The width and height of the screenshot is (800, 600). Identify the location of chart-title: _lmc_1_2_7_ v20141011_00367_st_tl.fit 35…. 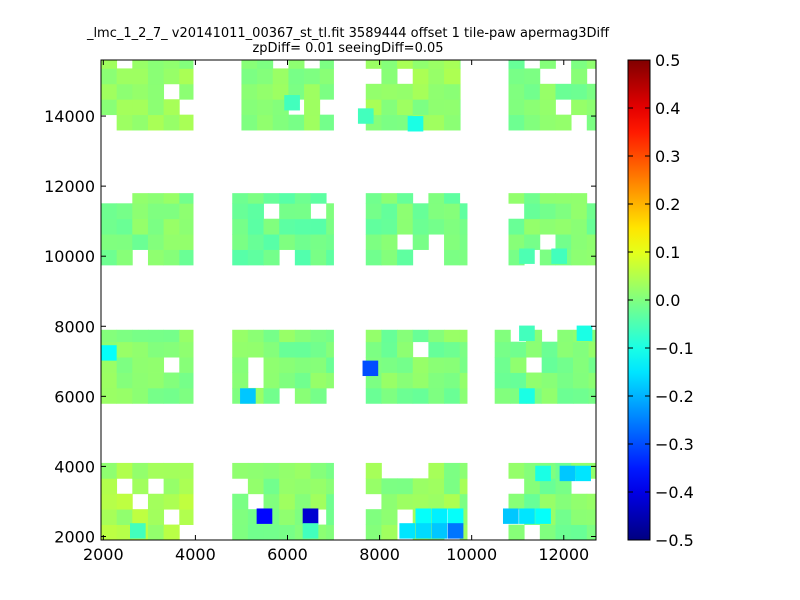
(348, 33).